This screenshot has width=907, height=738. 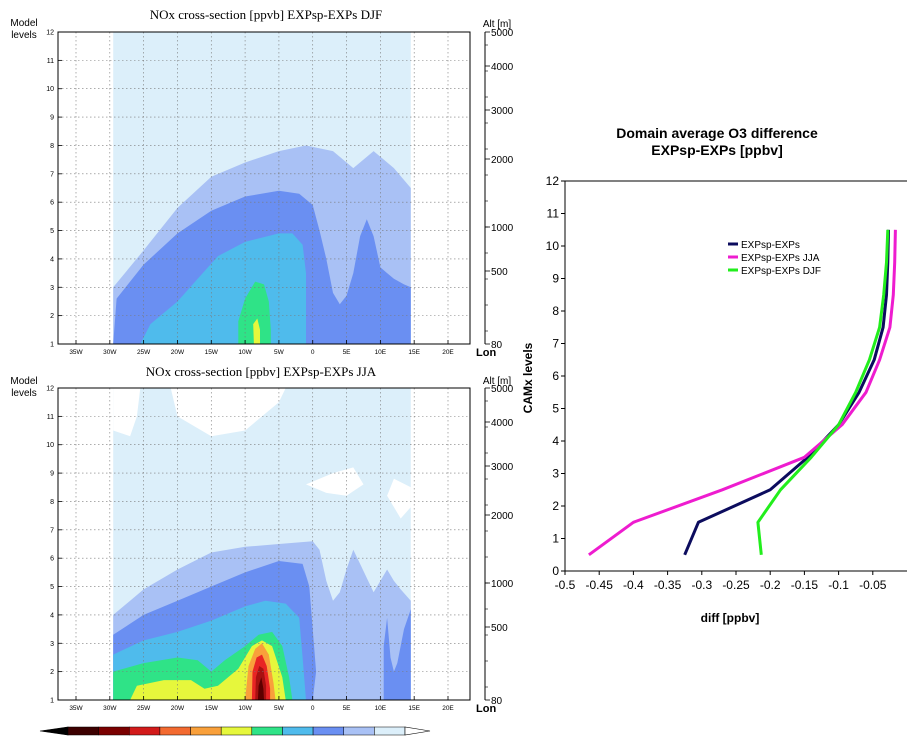 What do you see at coordinates (555, 376) in the screenshot?
I see `o3-y-tick-label: 6` at bounding box center [555, 376].